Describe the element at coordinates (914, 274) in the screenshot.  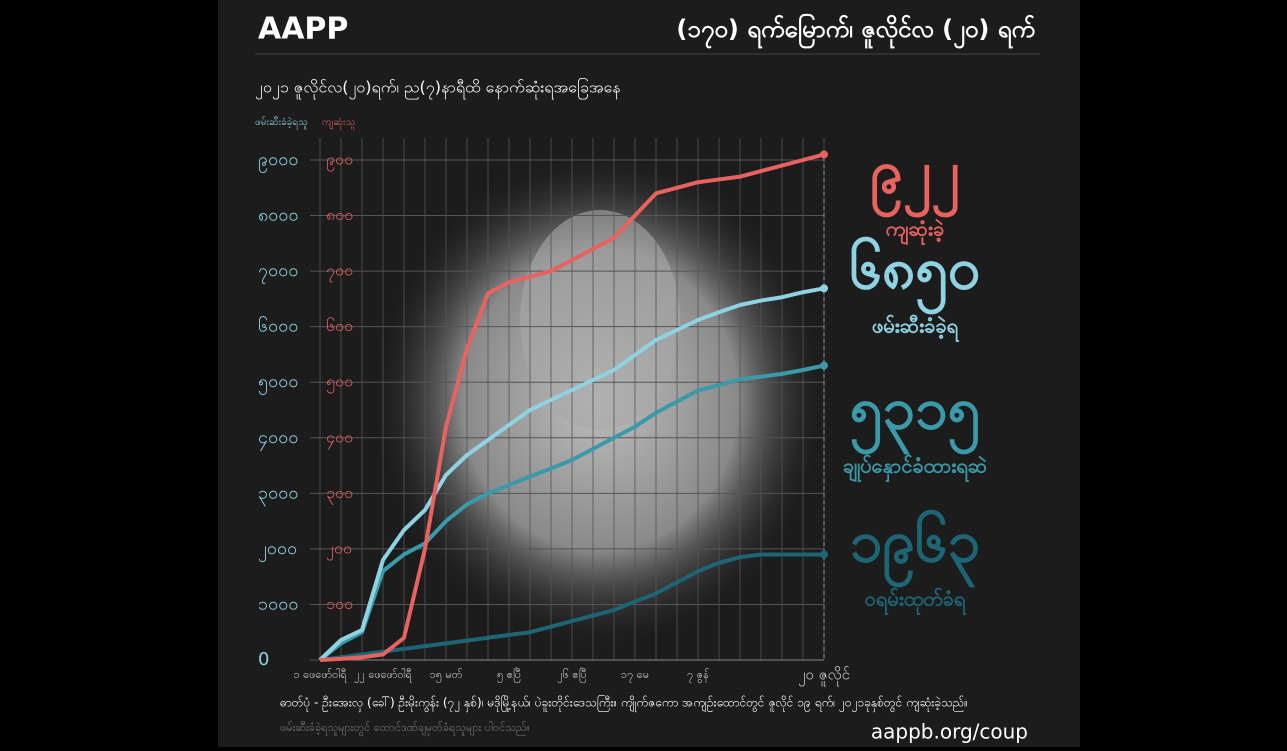
I see `stat-number: ၆၈၅၀` at that location.